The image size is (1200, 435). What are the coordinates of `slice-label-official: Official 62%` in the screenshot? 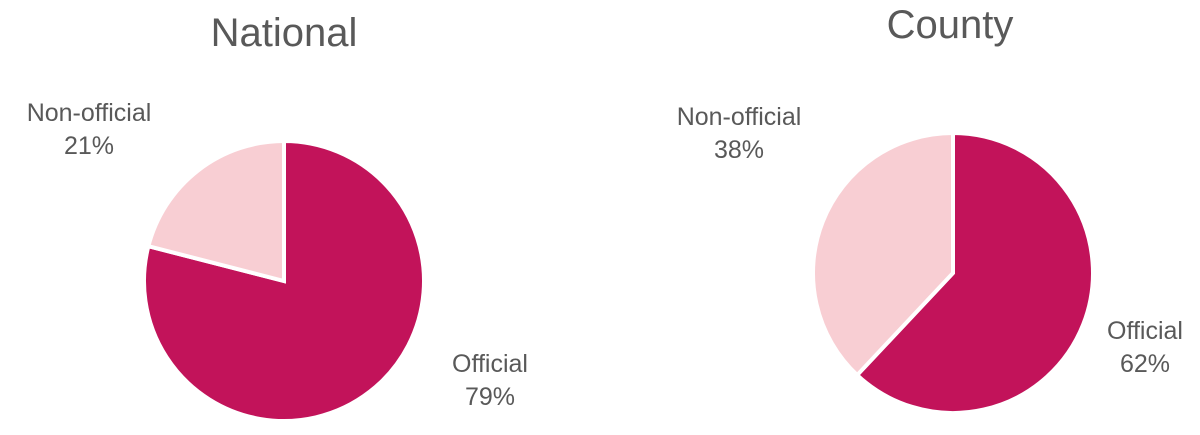 It's located at (1145, 348).